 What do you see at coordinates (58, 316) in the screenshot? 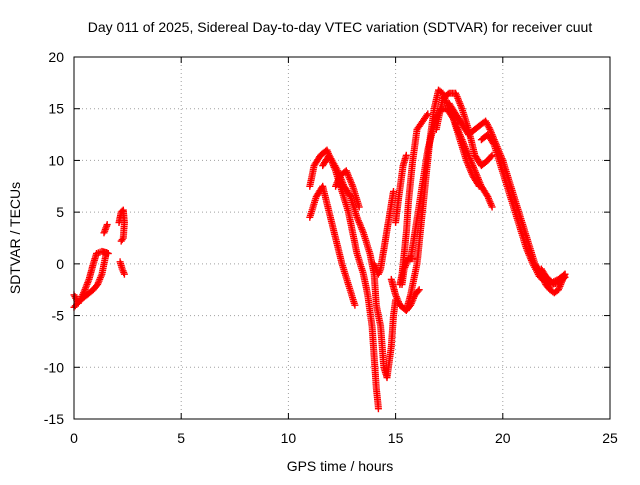
I see `y-tick-label: -5` at bounding box center [58, 316].